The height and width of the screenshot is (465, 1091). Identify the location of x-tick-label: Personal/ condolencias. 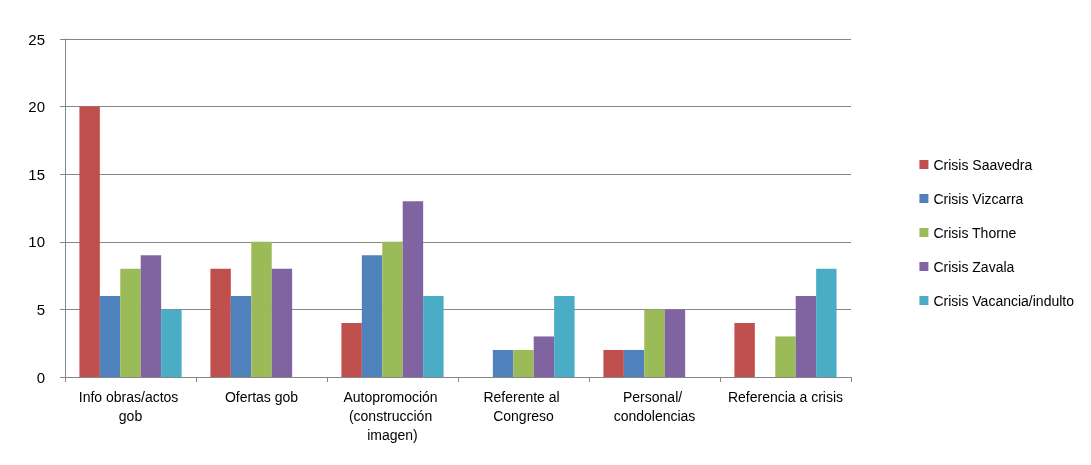
(654, 406).